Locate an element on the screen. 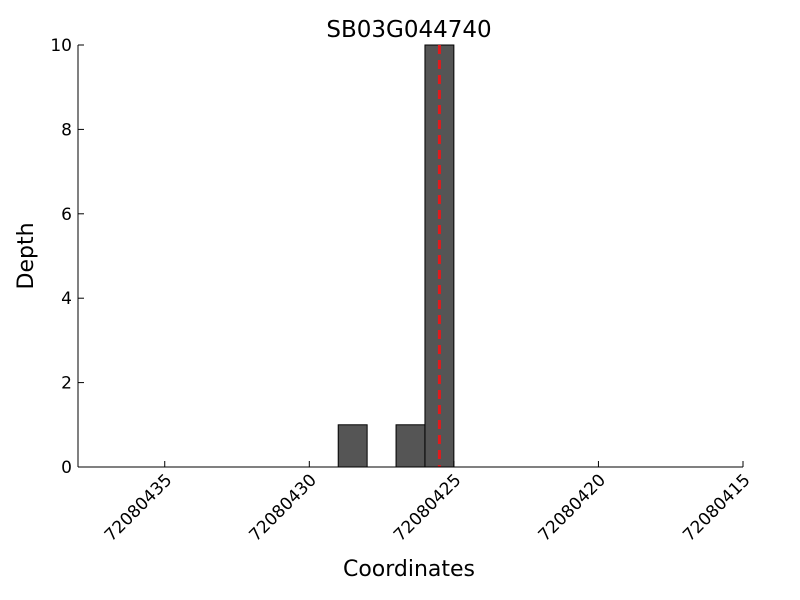 The image size is (800, 600). y-tick-label: 6 is located at coordinates (66, 215).